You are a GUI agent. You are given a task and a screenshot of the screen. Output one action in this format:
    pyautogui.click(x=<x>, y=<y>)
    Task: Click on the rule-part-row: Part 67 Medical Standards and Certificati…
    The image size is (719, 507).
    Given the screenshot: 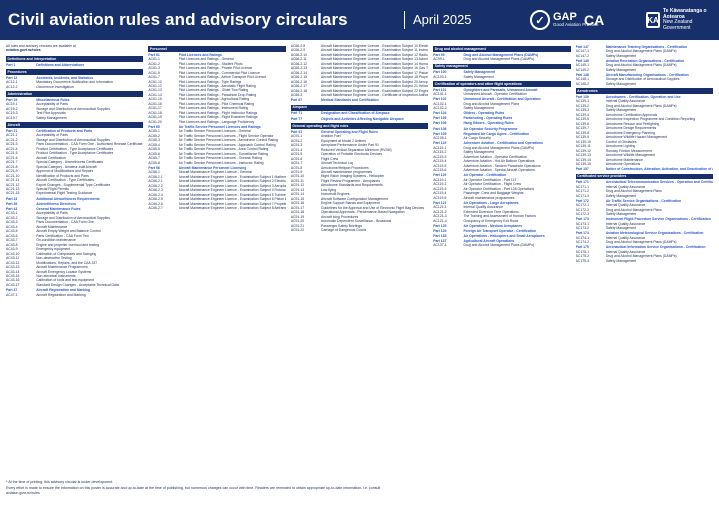 What is the action you would take?
    pyautogui.click(x=359, y=100)
    